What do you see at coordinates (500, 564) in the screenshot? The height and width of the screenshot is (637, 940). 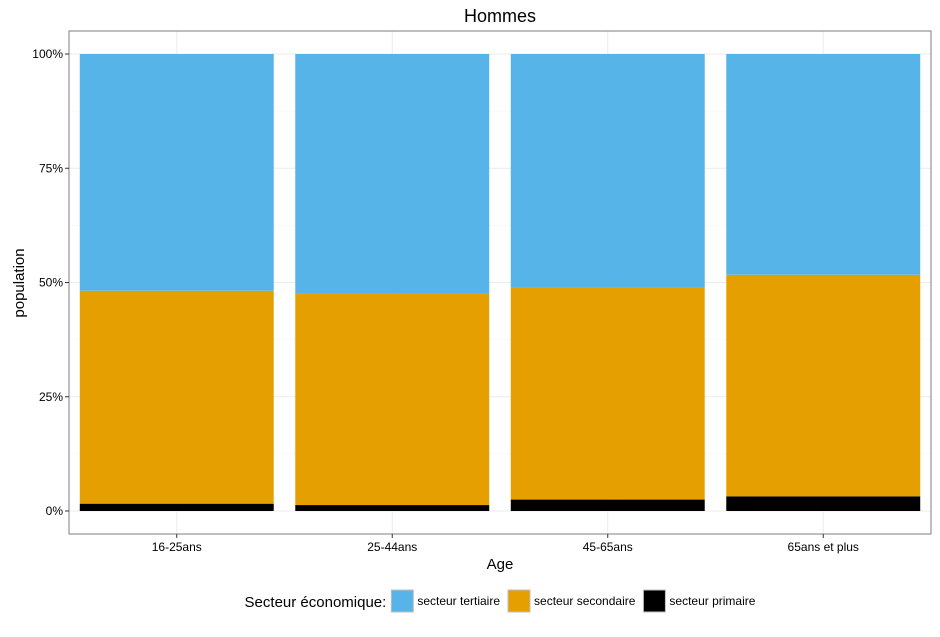 I see `x-axis-title: Age` at bounding box center [500, 564].